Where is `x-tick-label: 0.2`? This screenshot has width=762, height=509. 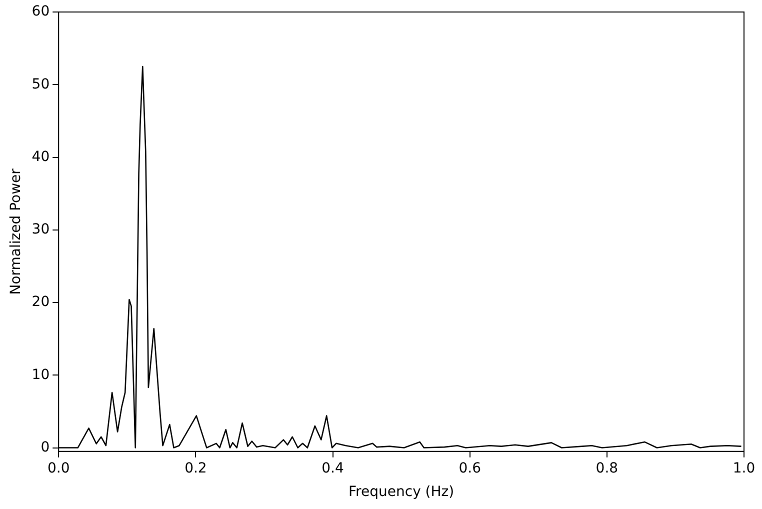
x-tick-label: 0.2 is located at coordinates (195, 468).